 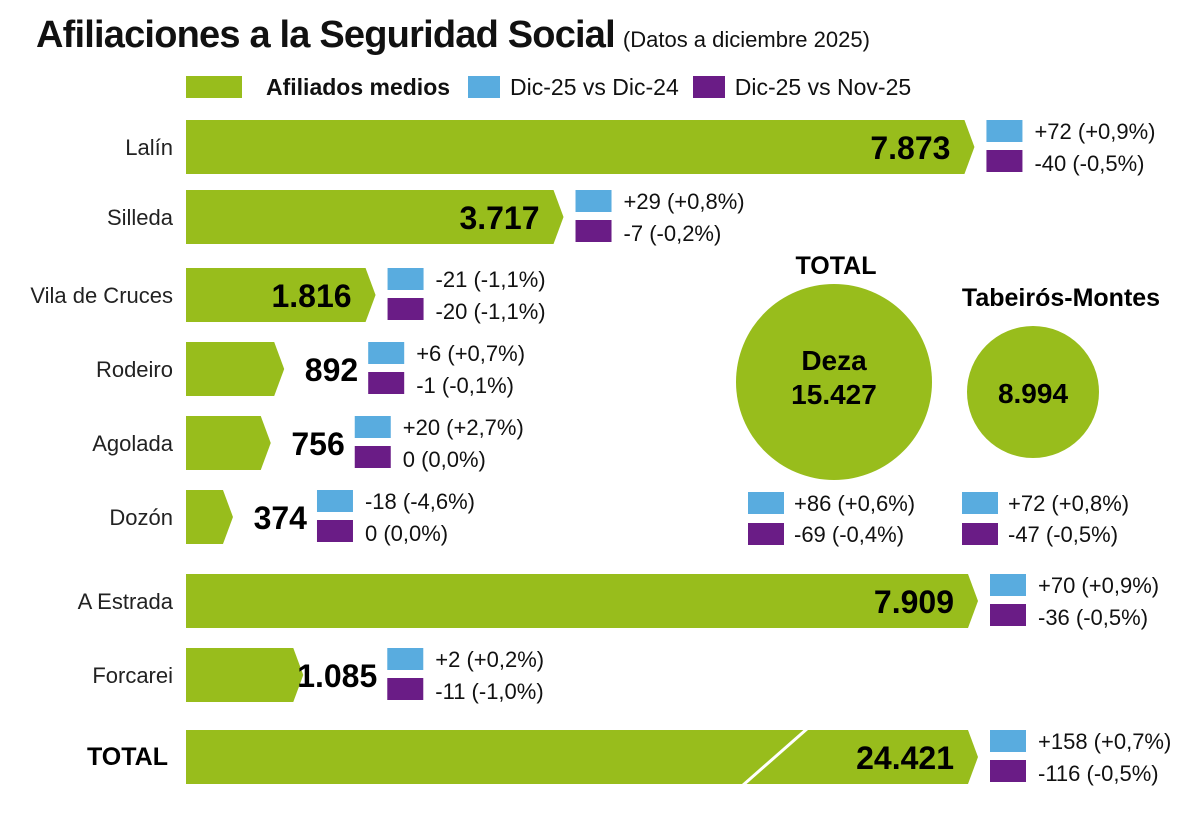 I want to click on yoy-label: +20 (+2,7%), so click(x=463, y=427).